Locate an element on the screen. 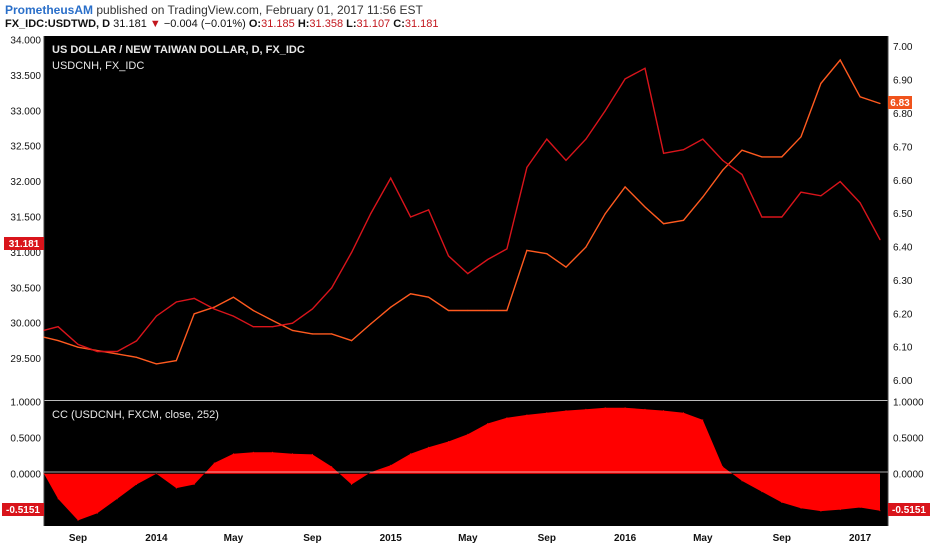 The image size is (932, 550). indicator-left-axis: 1.0000 0.5000 0.0000 is located at coordinates (25, 439).